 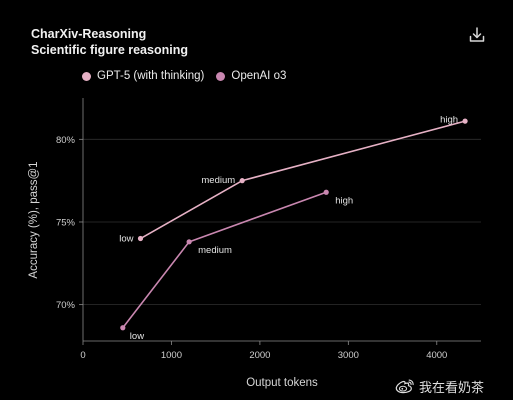 What do you see at coordinates (452, 388) in the screenshot?
I see `watermark-text: 我在看奶茶` at bounding box center [452, 388].